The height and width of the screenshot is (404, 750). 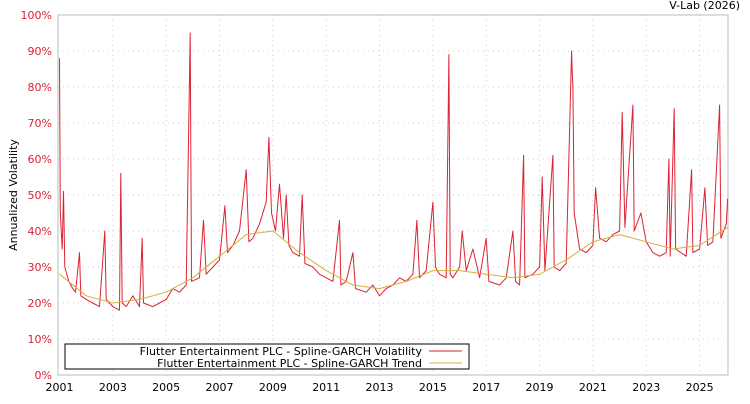 What do you see at coordinates (593, 387) in the screenshot?
I see `x-tick-label: 2021` at bounding box center [593, 387].